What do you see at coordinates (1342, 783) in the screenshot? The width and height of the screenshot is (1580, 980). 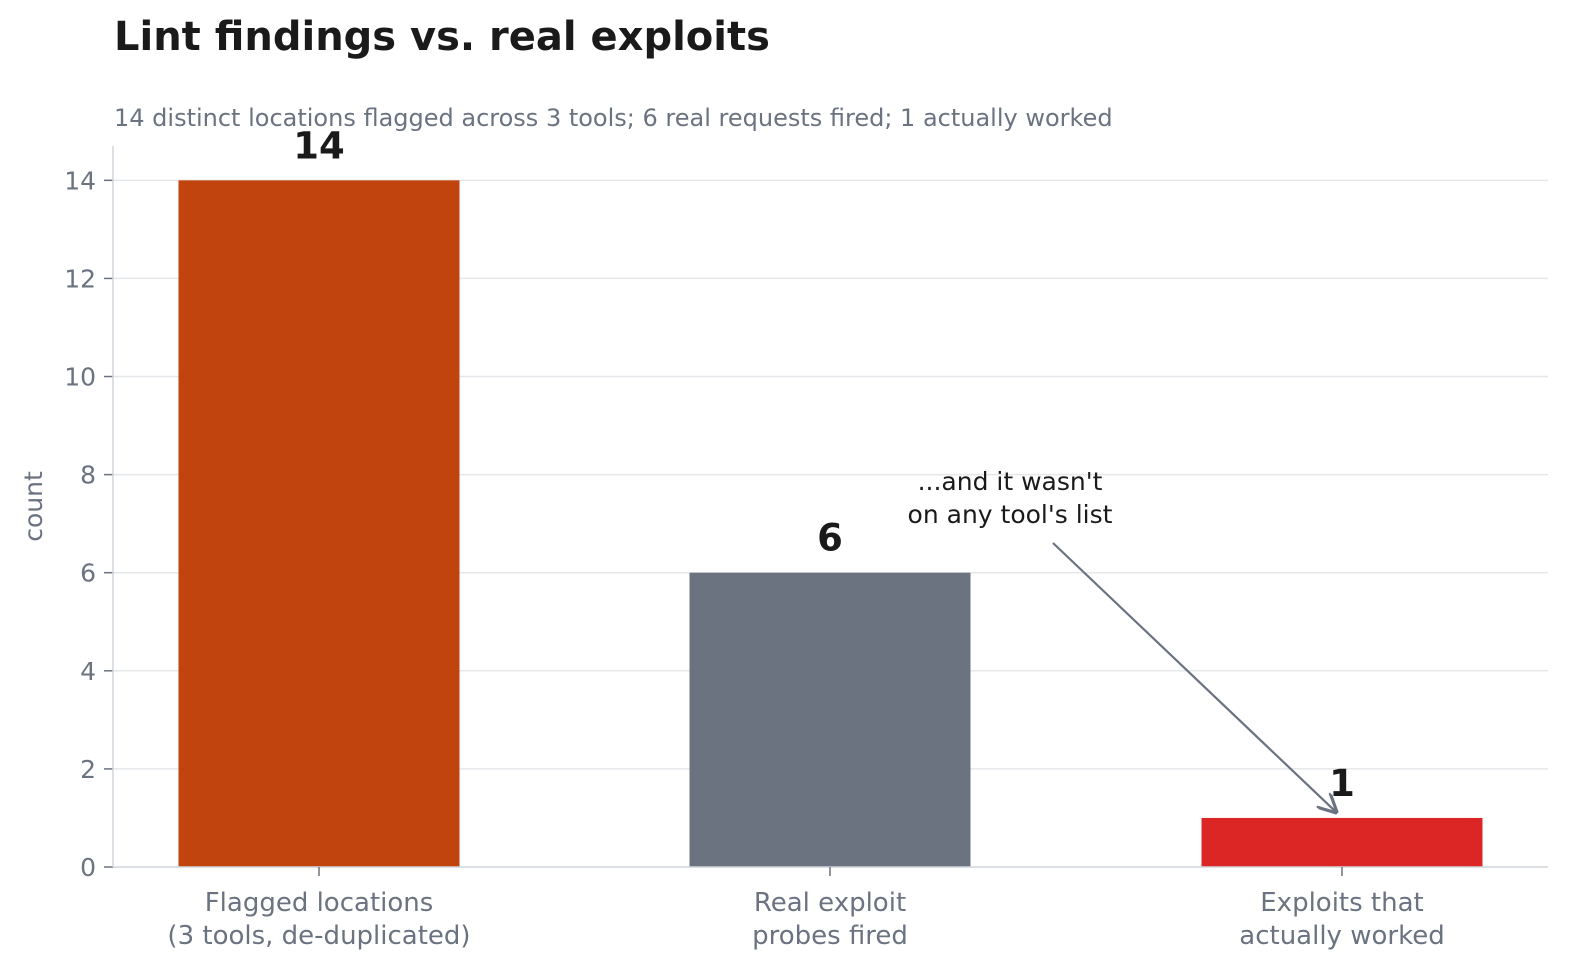 I see `value-label: 1` at bounding box center [1342, 783].